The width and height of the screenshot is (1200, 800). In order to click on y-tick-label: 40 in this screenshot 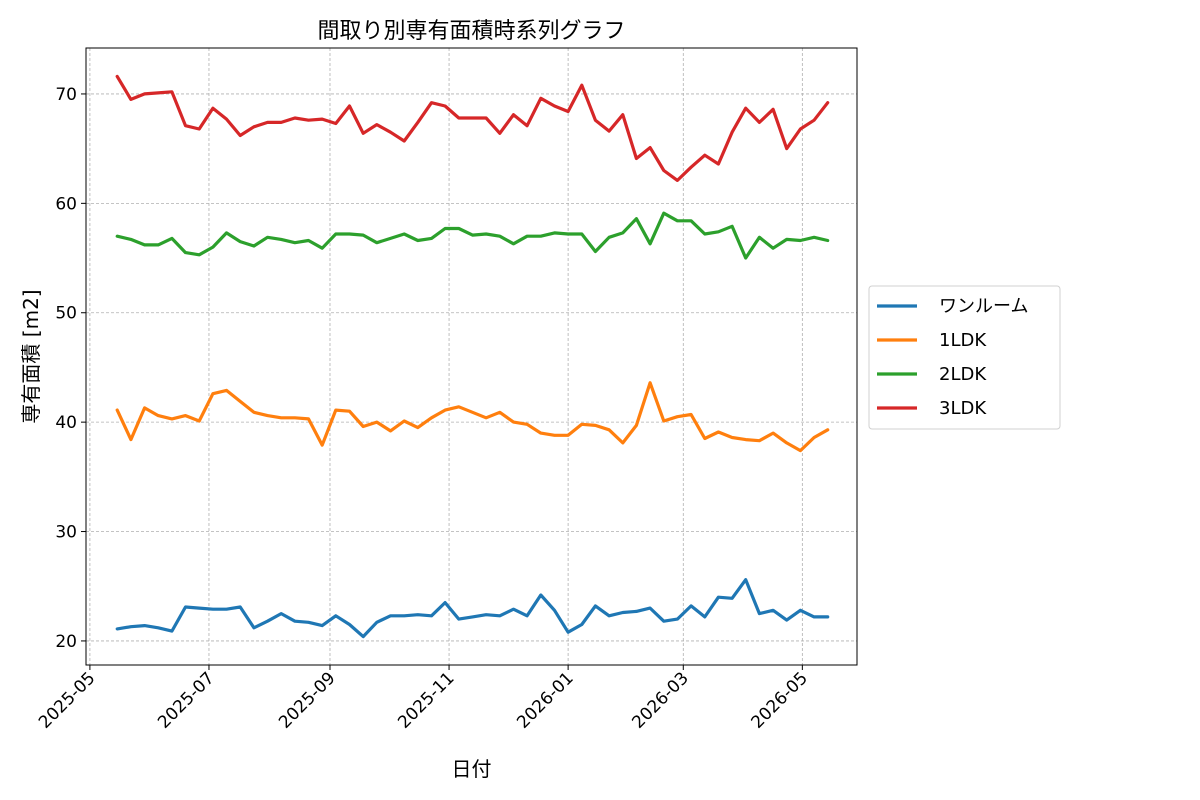, I will do `click(66, 423)`.